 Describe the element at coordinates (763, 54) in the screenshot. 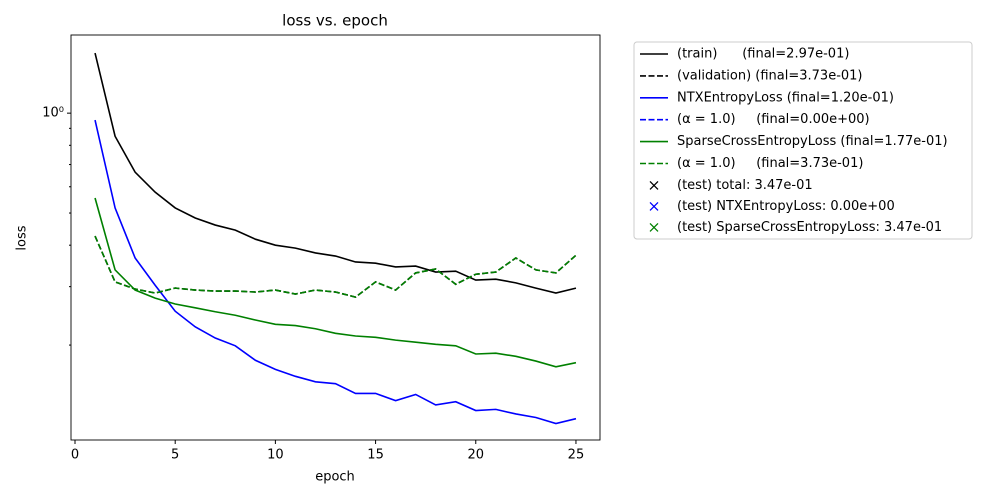

I see `legend-label: (train) (final=2.97e-01)` at that location.